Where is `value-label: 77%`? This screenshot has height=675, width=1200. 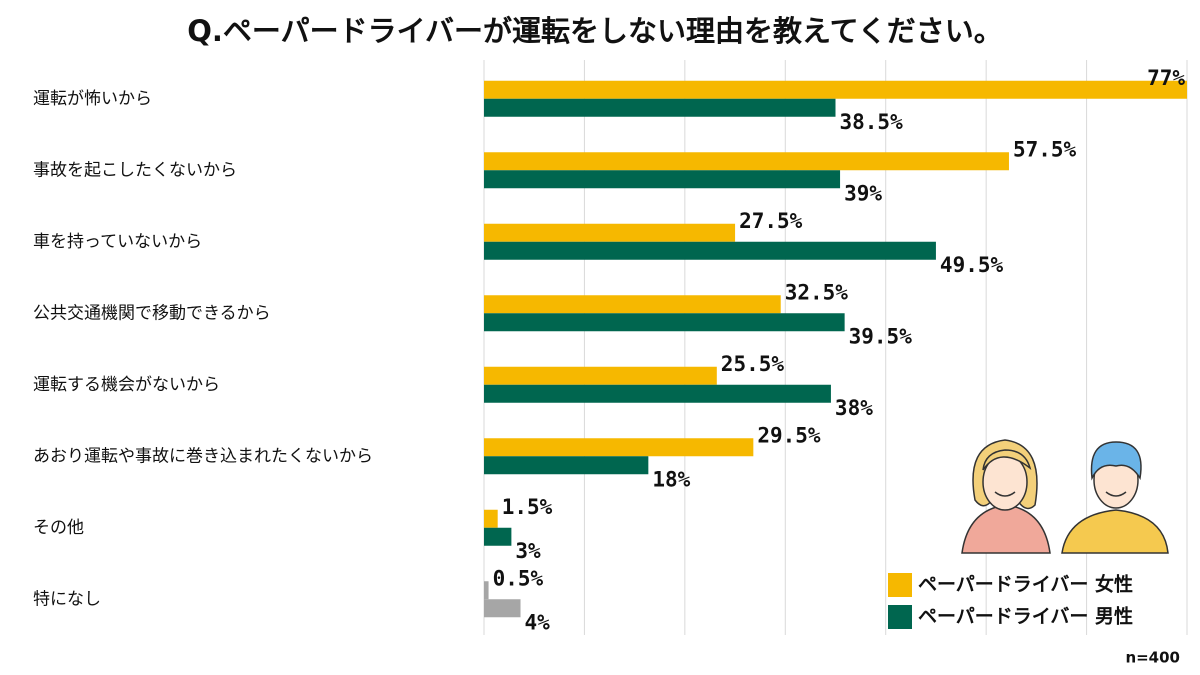
value-label: 77% is located at coordinates (1166, 78).